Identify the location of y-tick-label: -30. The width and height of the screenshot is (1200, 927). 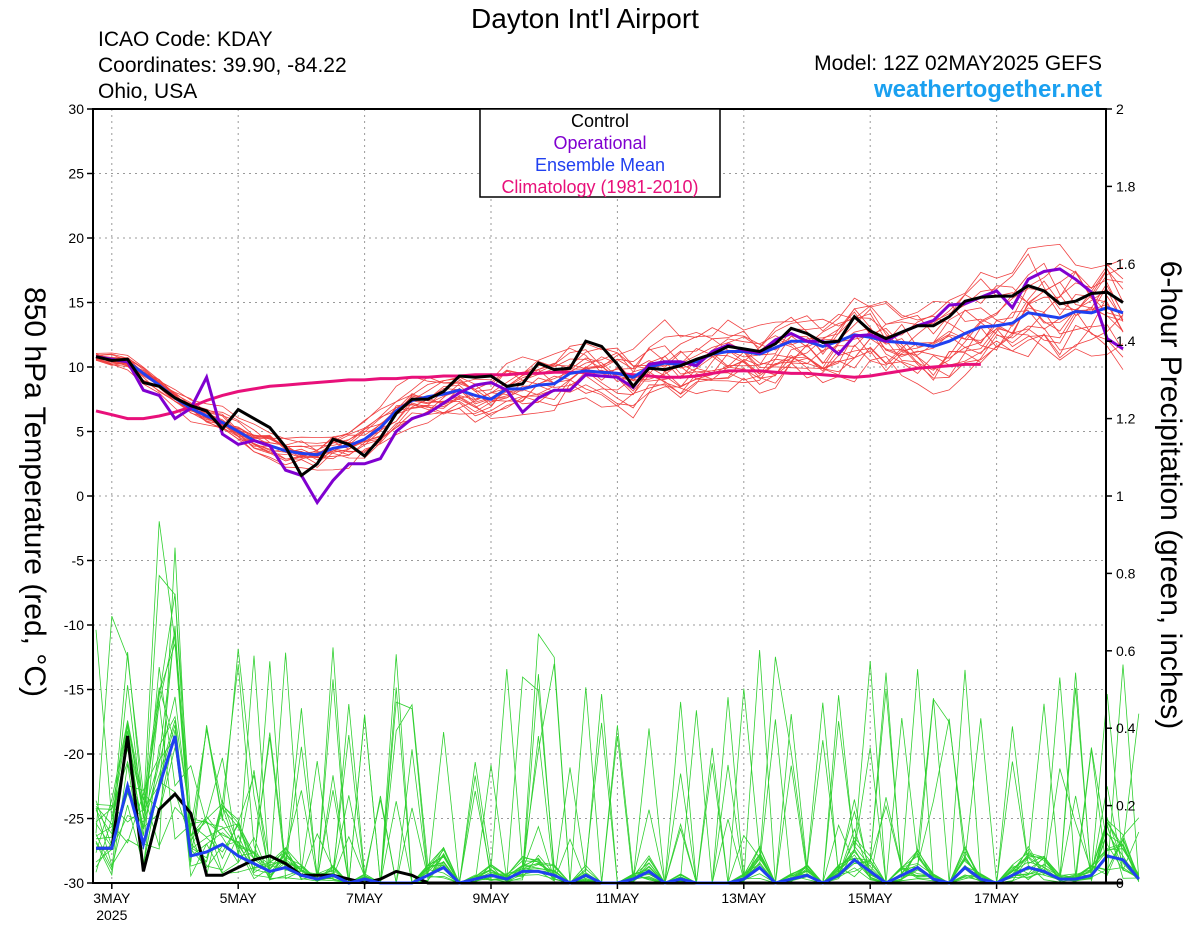
(74, 883).